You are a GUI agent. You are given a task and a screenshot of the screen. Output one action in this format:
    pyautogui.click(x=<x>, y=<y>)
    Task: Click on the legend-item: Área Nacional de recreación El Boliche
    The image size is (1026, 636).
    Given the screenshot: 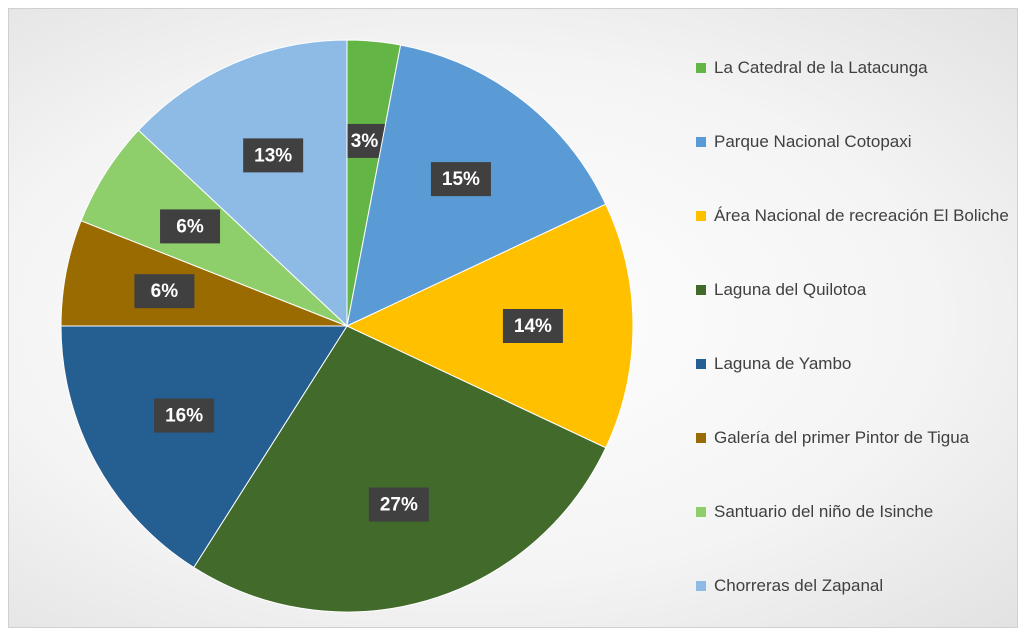 What is the action you would take?
    pyautogui.click(x=856, y=216)
    